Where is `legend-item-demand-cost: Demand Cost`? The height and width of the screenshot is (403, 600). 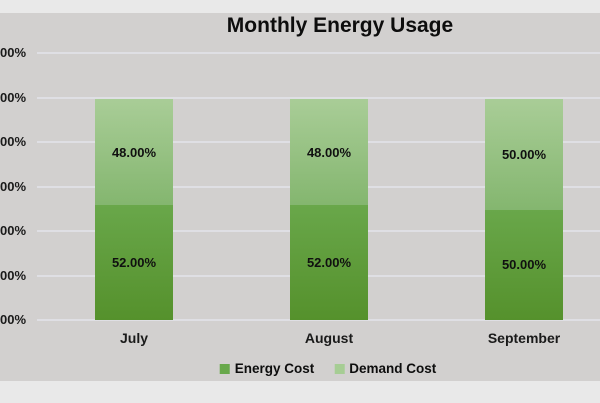
legend-item-demand-cost: Demand Cost is located at coordinates (385, 368).